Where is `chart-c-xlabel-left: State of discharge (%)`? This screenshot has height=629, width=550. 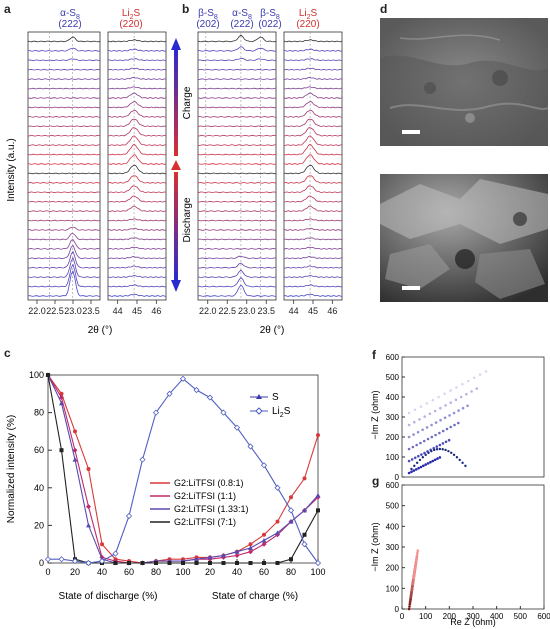
chart-c-xlabel-left: State of discharge (%) is located at coordinates (108, 596).